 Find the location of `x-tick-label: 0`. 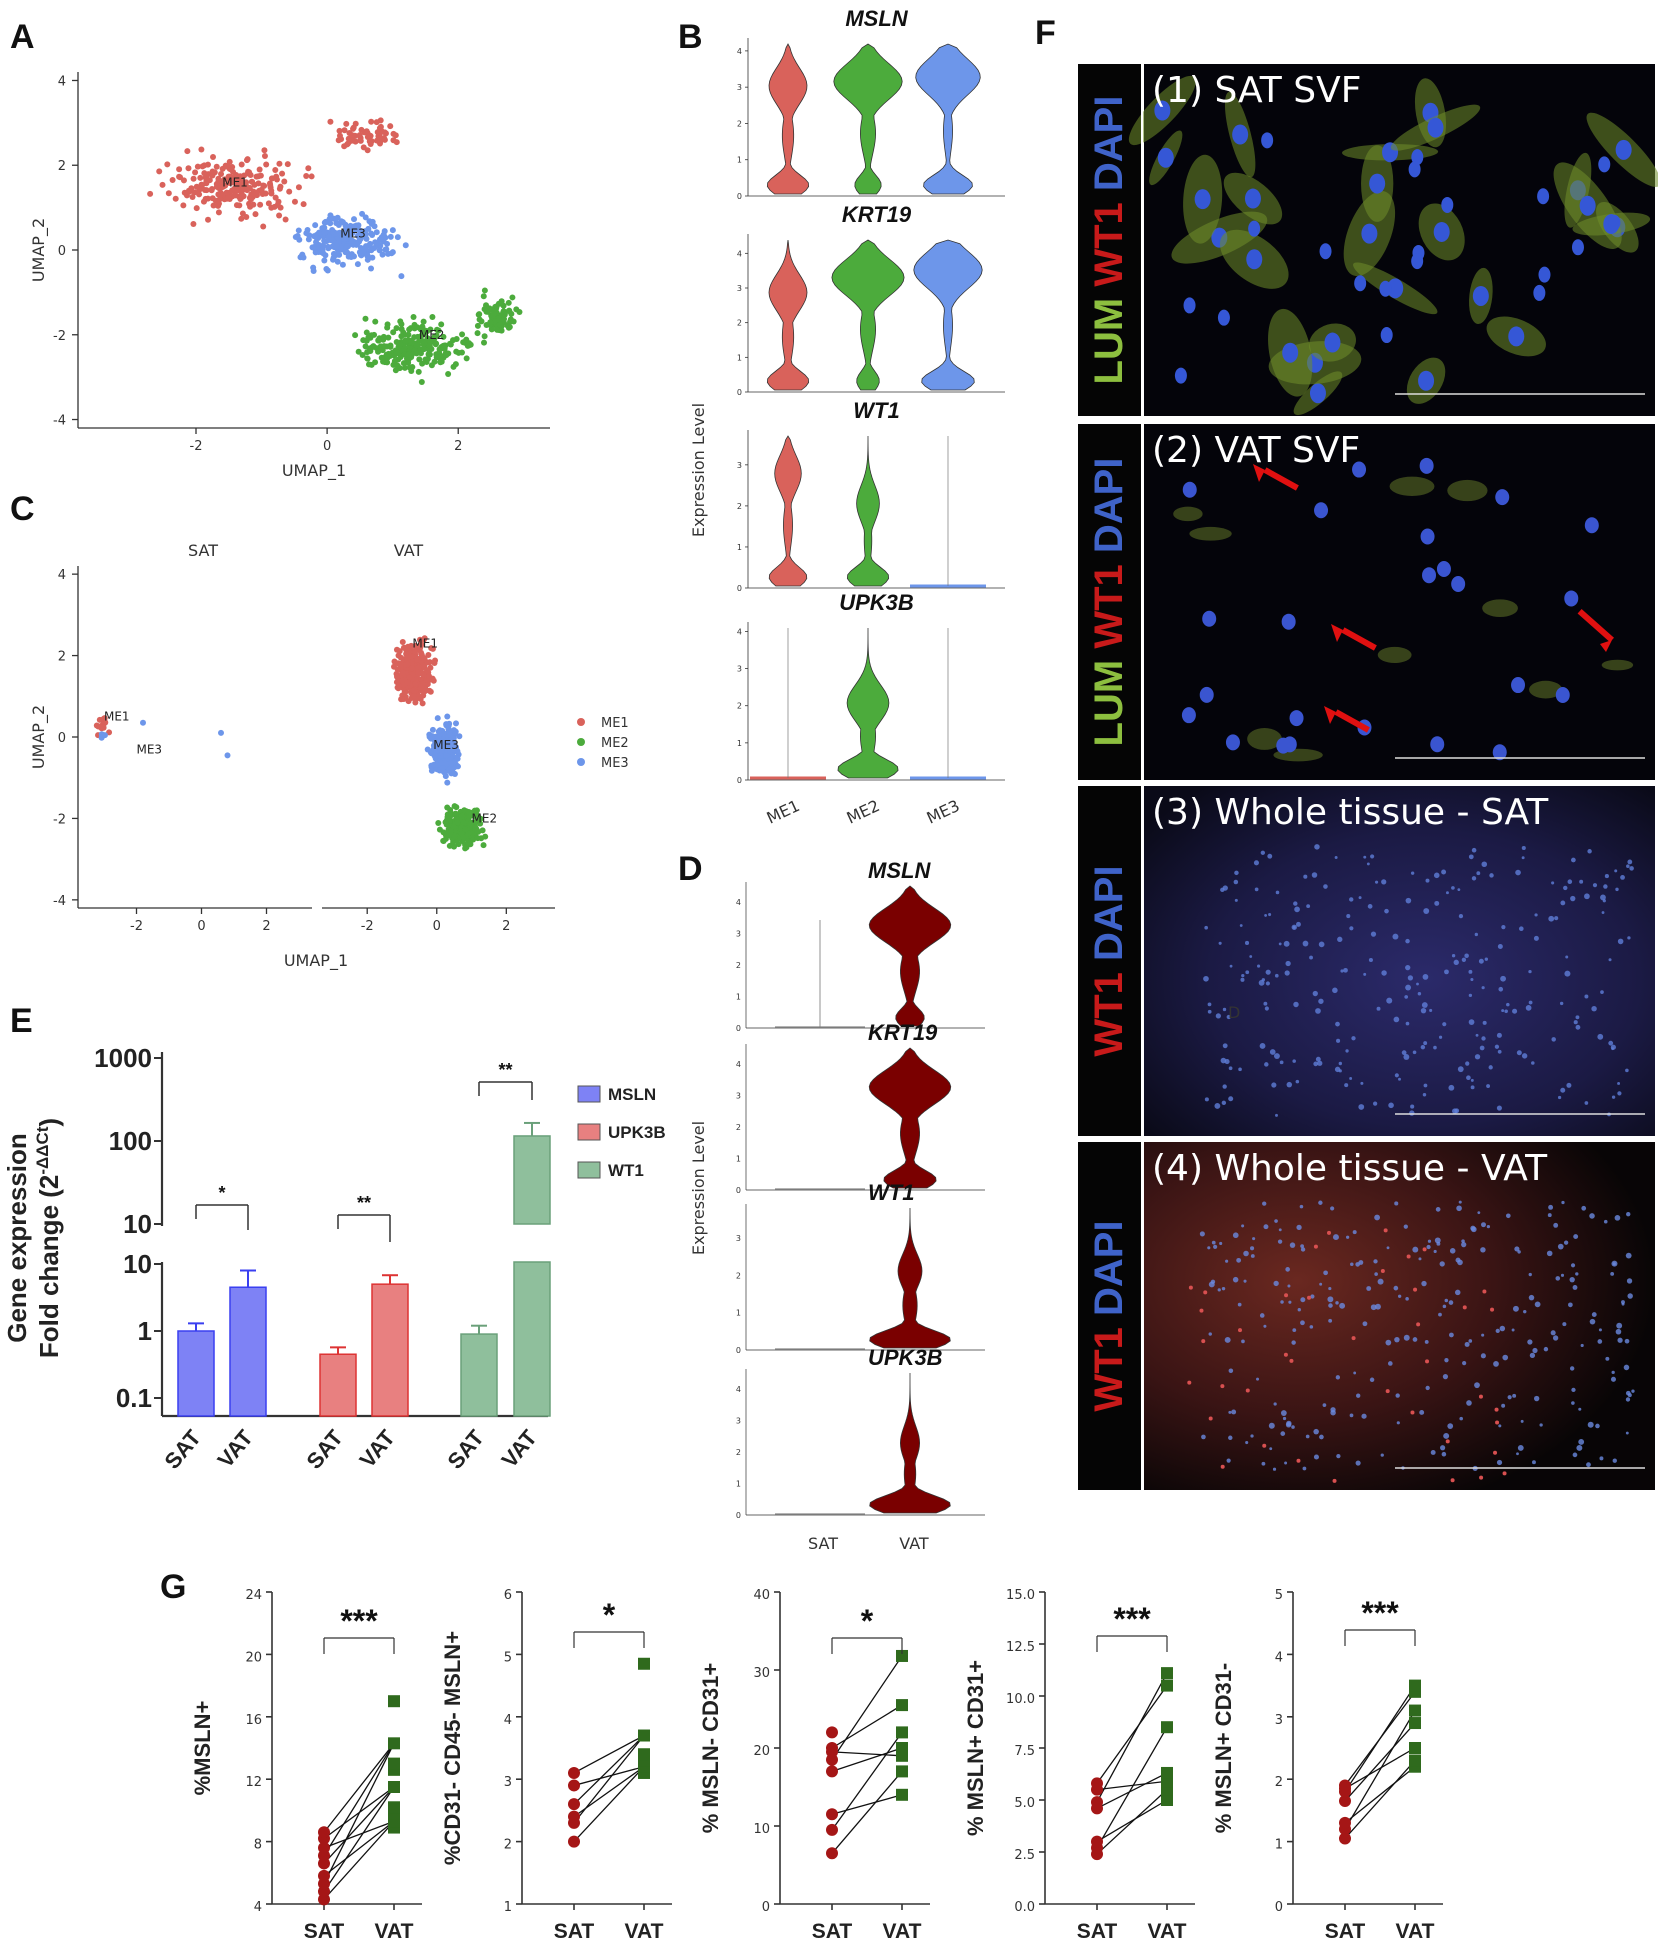

x-tick-label: 0 is located at coordinates (201, 926).